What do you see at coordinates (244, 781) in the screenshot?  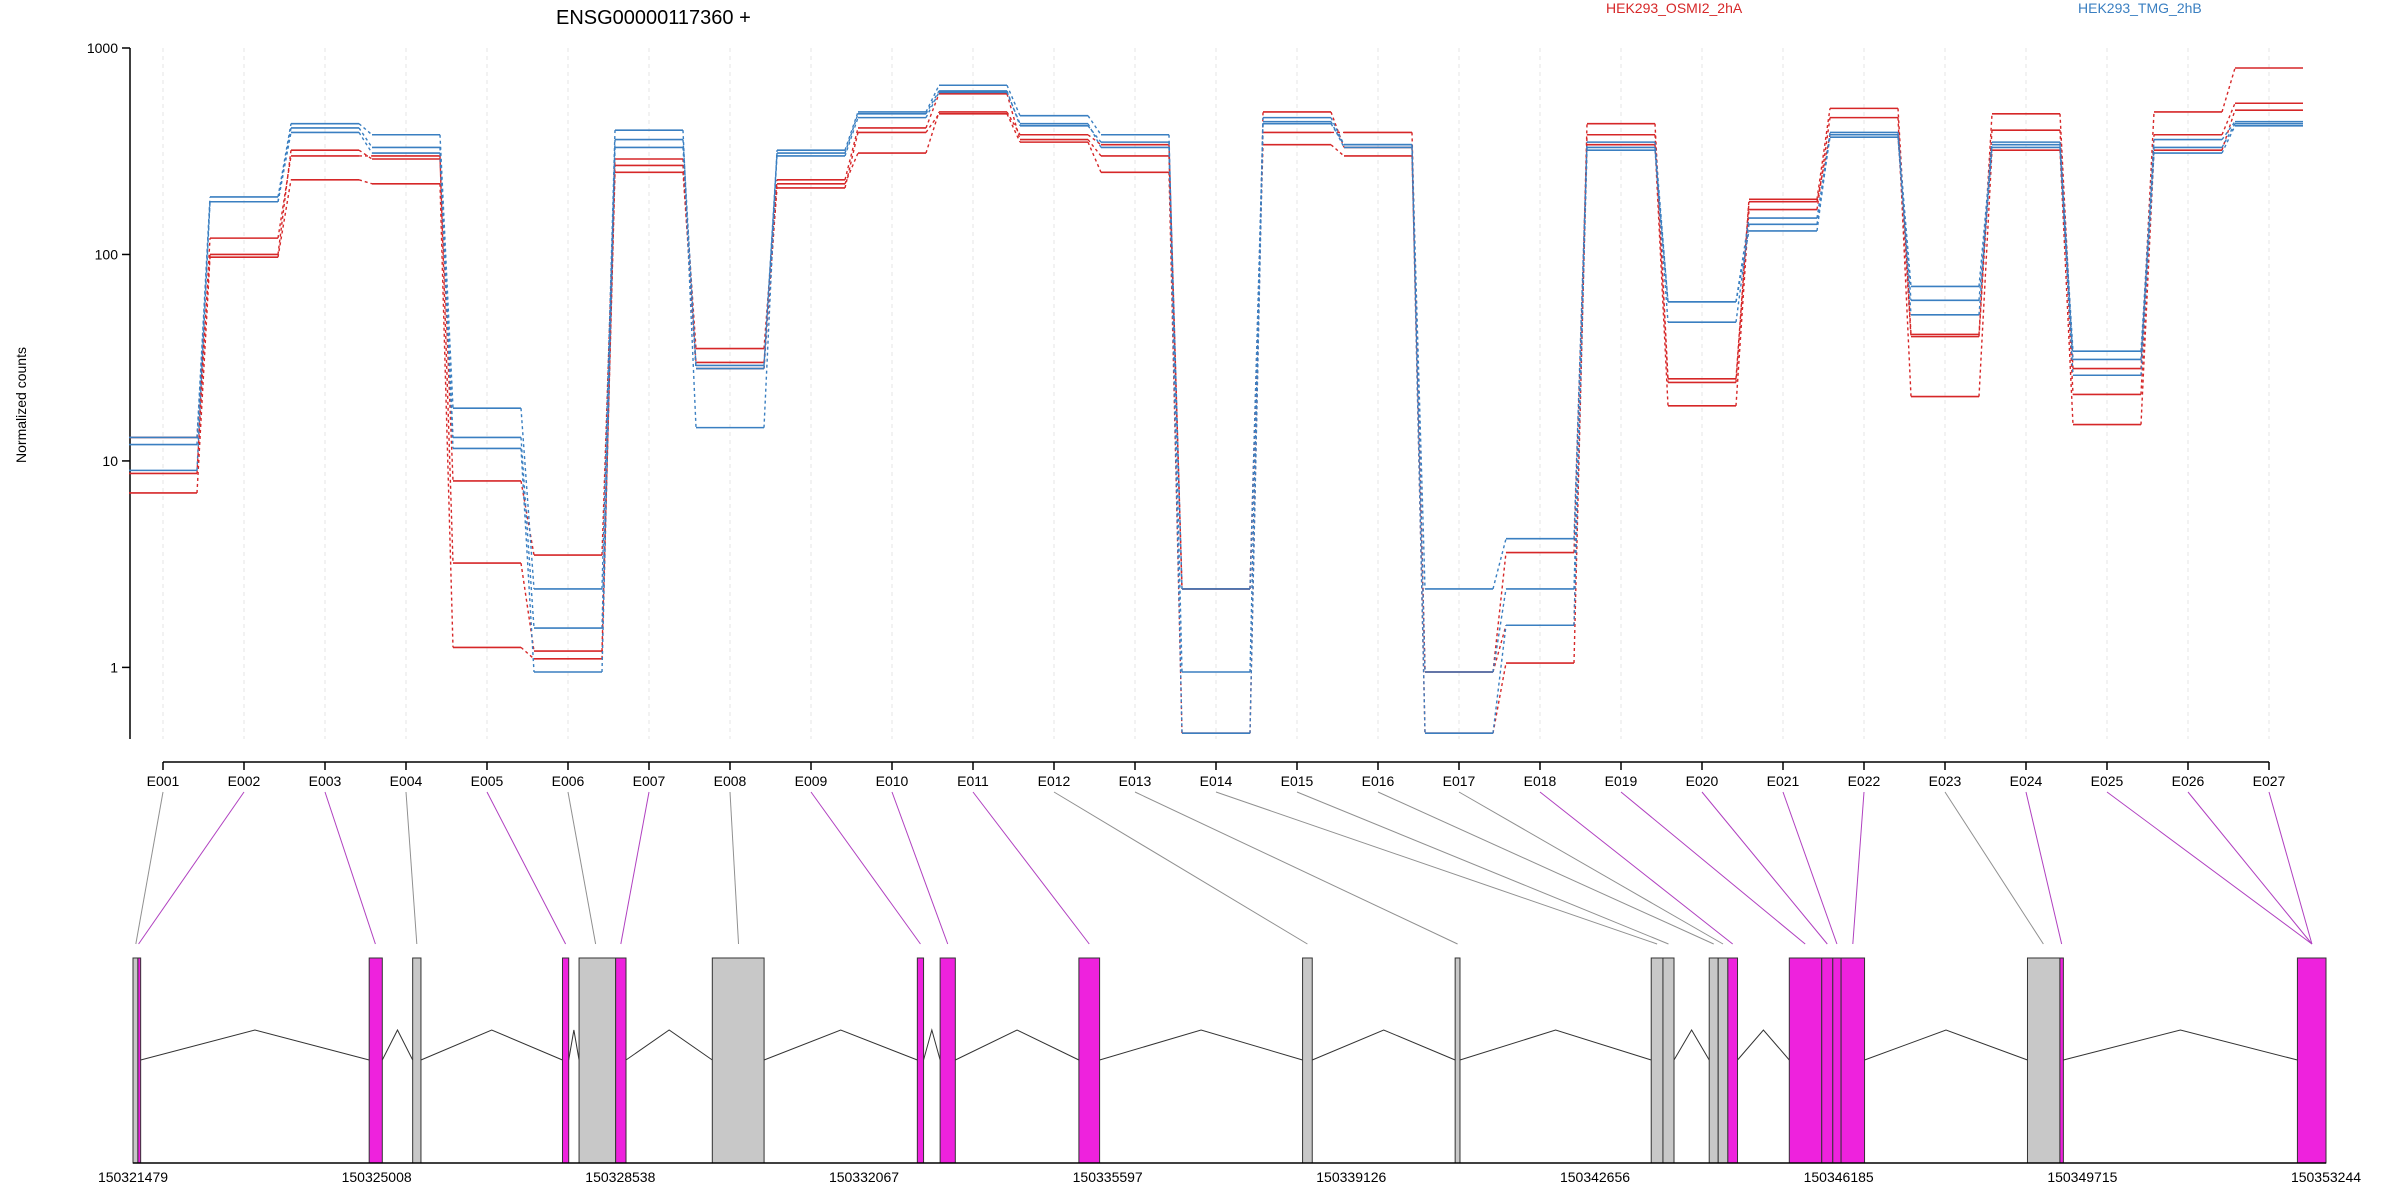 I see `x-tick-label: E002` at bounding box center [244, 781].